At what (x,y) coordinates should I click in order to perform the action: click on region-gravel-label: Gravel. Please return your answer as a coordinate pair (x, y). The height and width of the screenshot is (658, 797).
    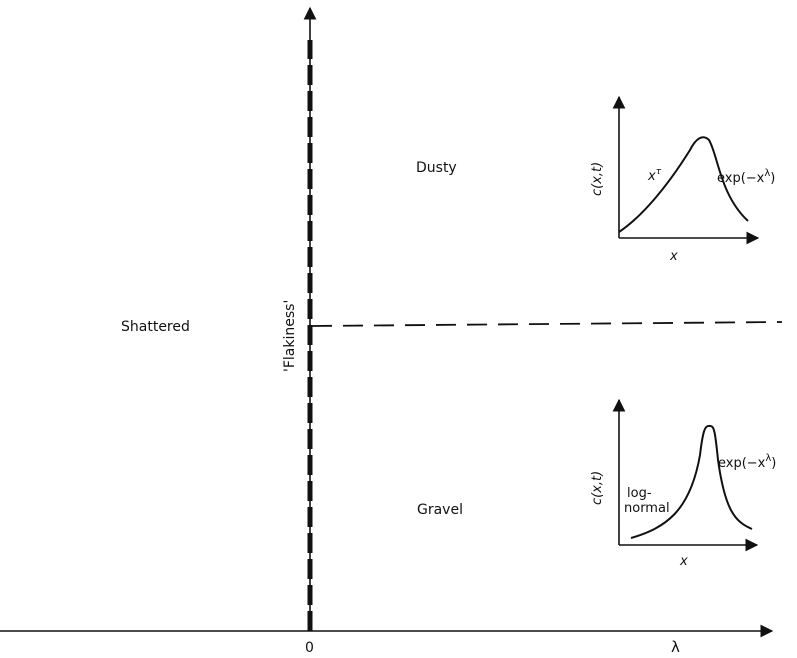
    Looking at the image, I should click on (440, 510).